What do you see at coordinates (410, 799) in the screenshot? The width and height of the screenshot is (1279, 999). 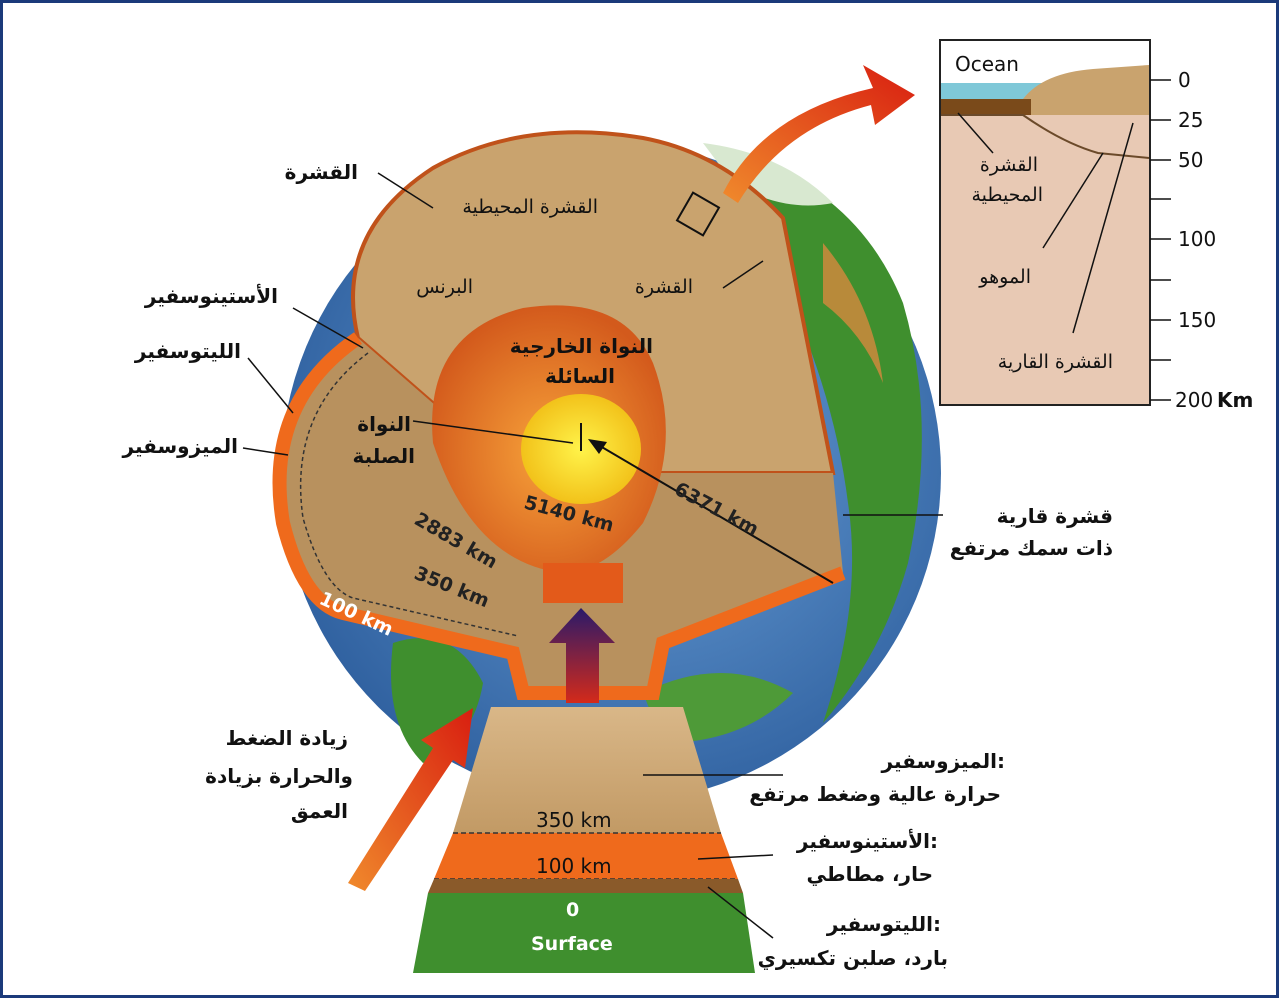 I see `pressure-arrow` at bounding box center [410, 799].